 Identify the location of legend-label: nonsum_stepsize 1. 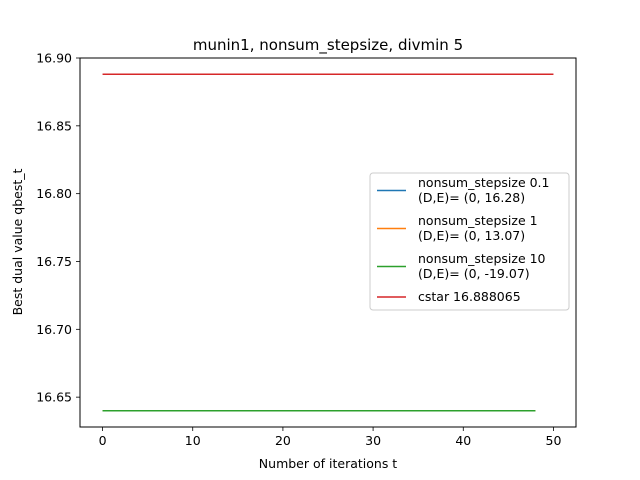
(478, 220).